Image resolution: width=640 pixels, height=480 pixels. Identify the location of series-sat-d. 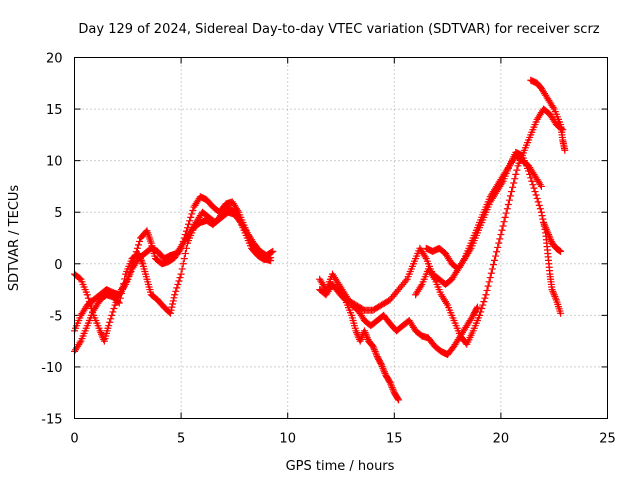
(398, 314).